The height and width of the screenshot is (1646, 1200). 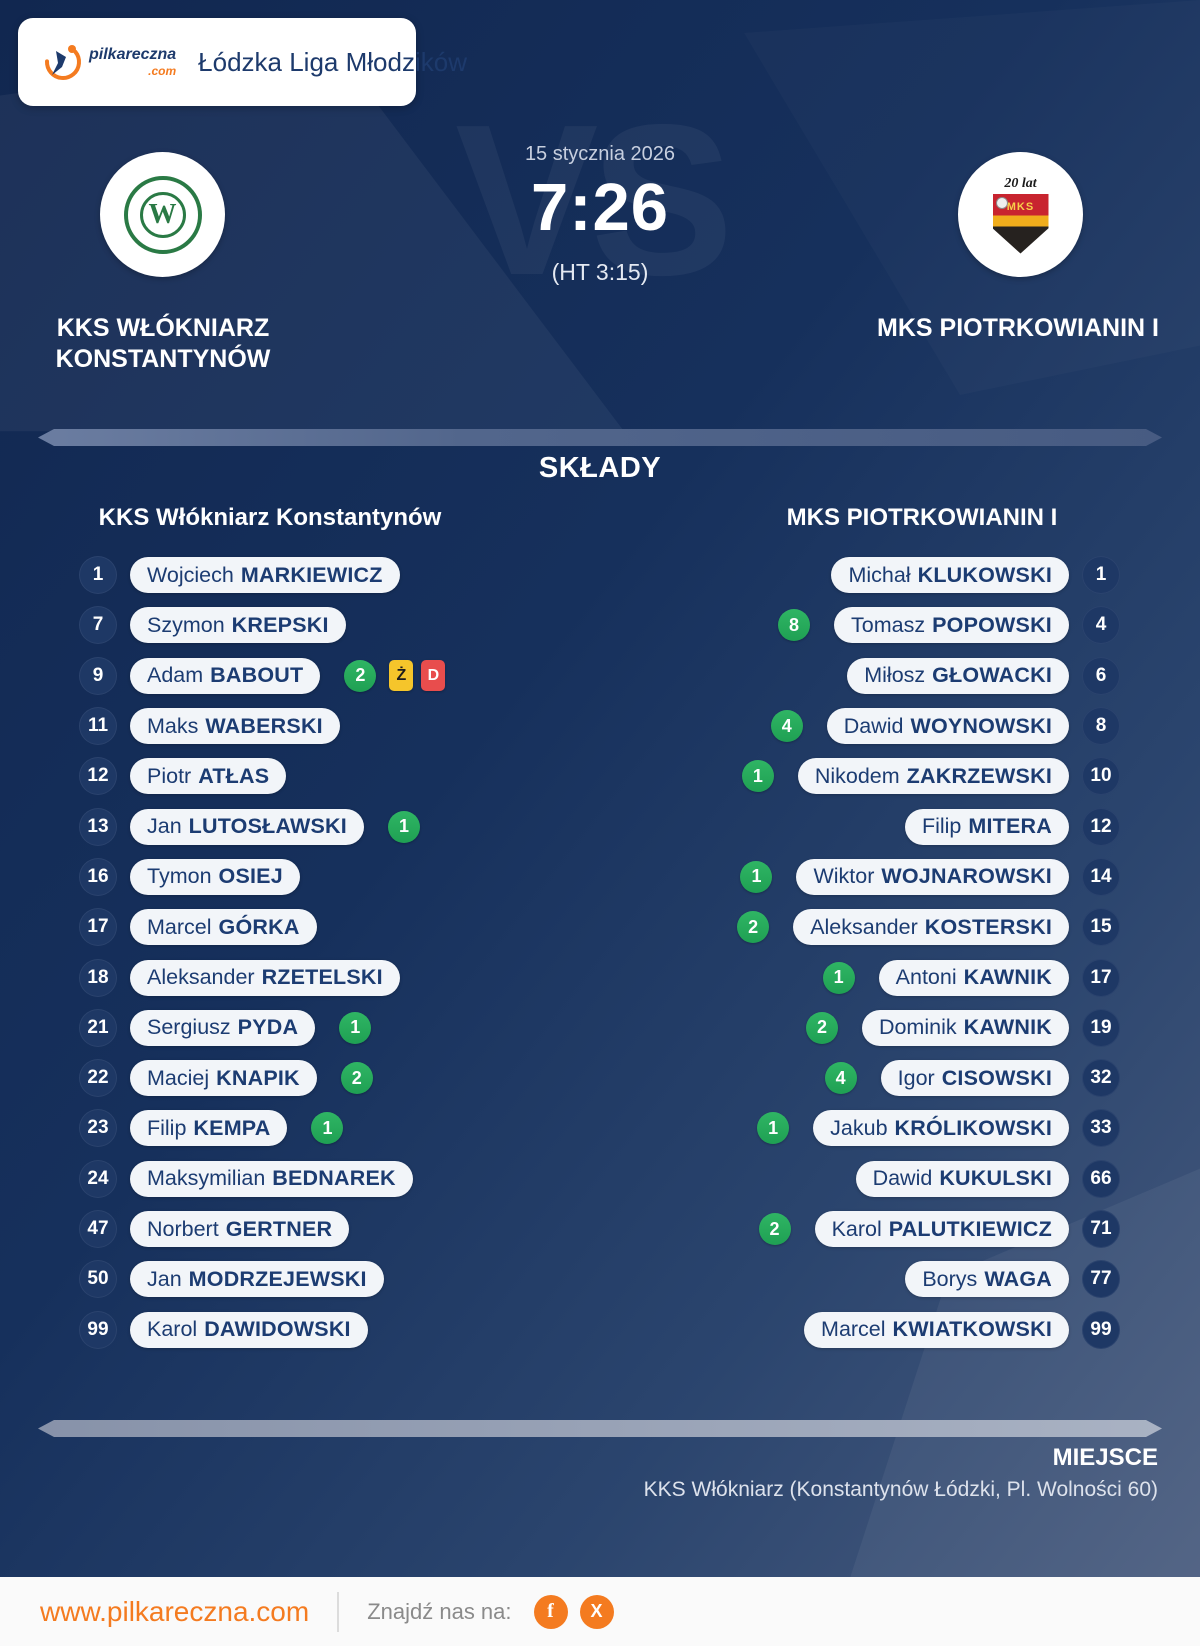 What do you see at coordinates (169, 775) in the screenshot?
I see `player-first-name: Piotr` at bounding box center [169, 775].